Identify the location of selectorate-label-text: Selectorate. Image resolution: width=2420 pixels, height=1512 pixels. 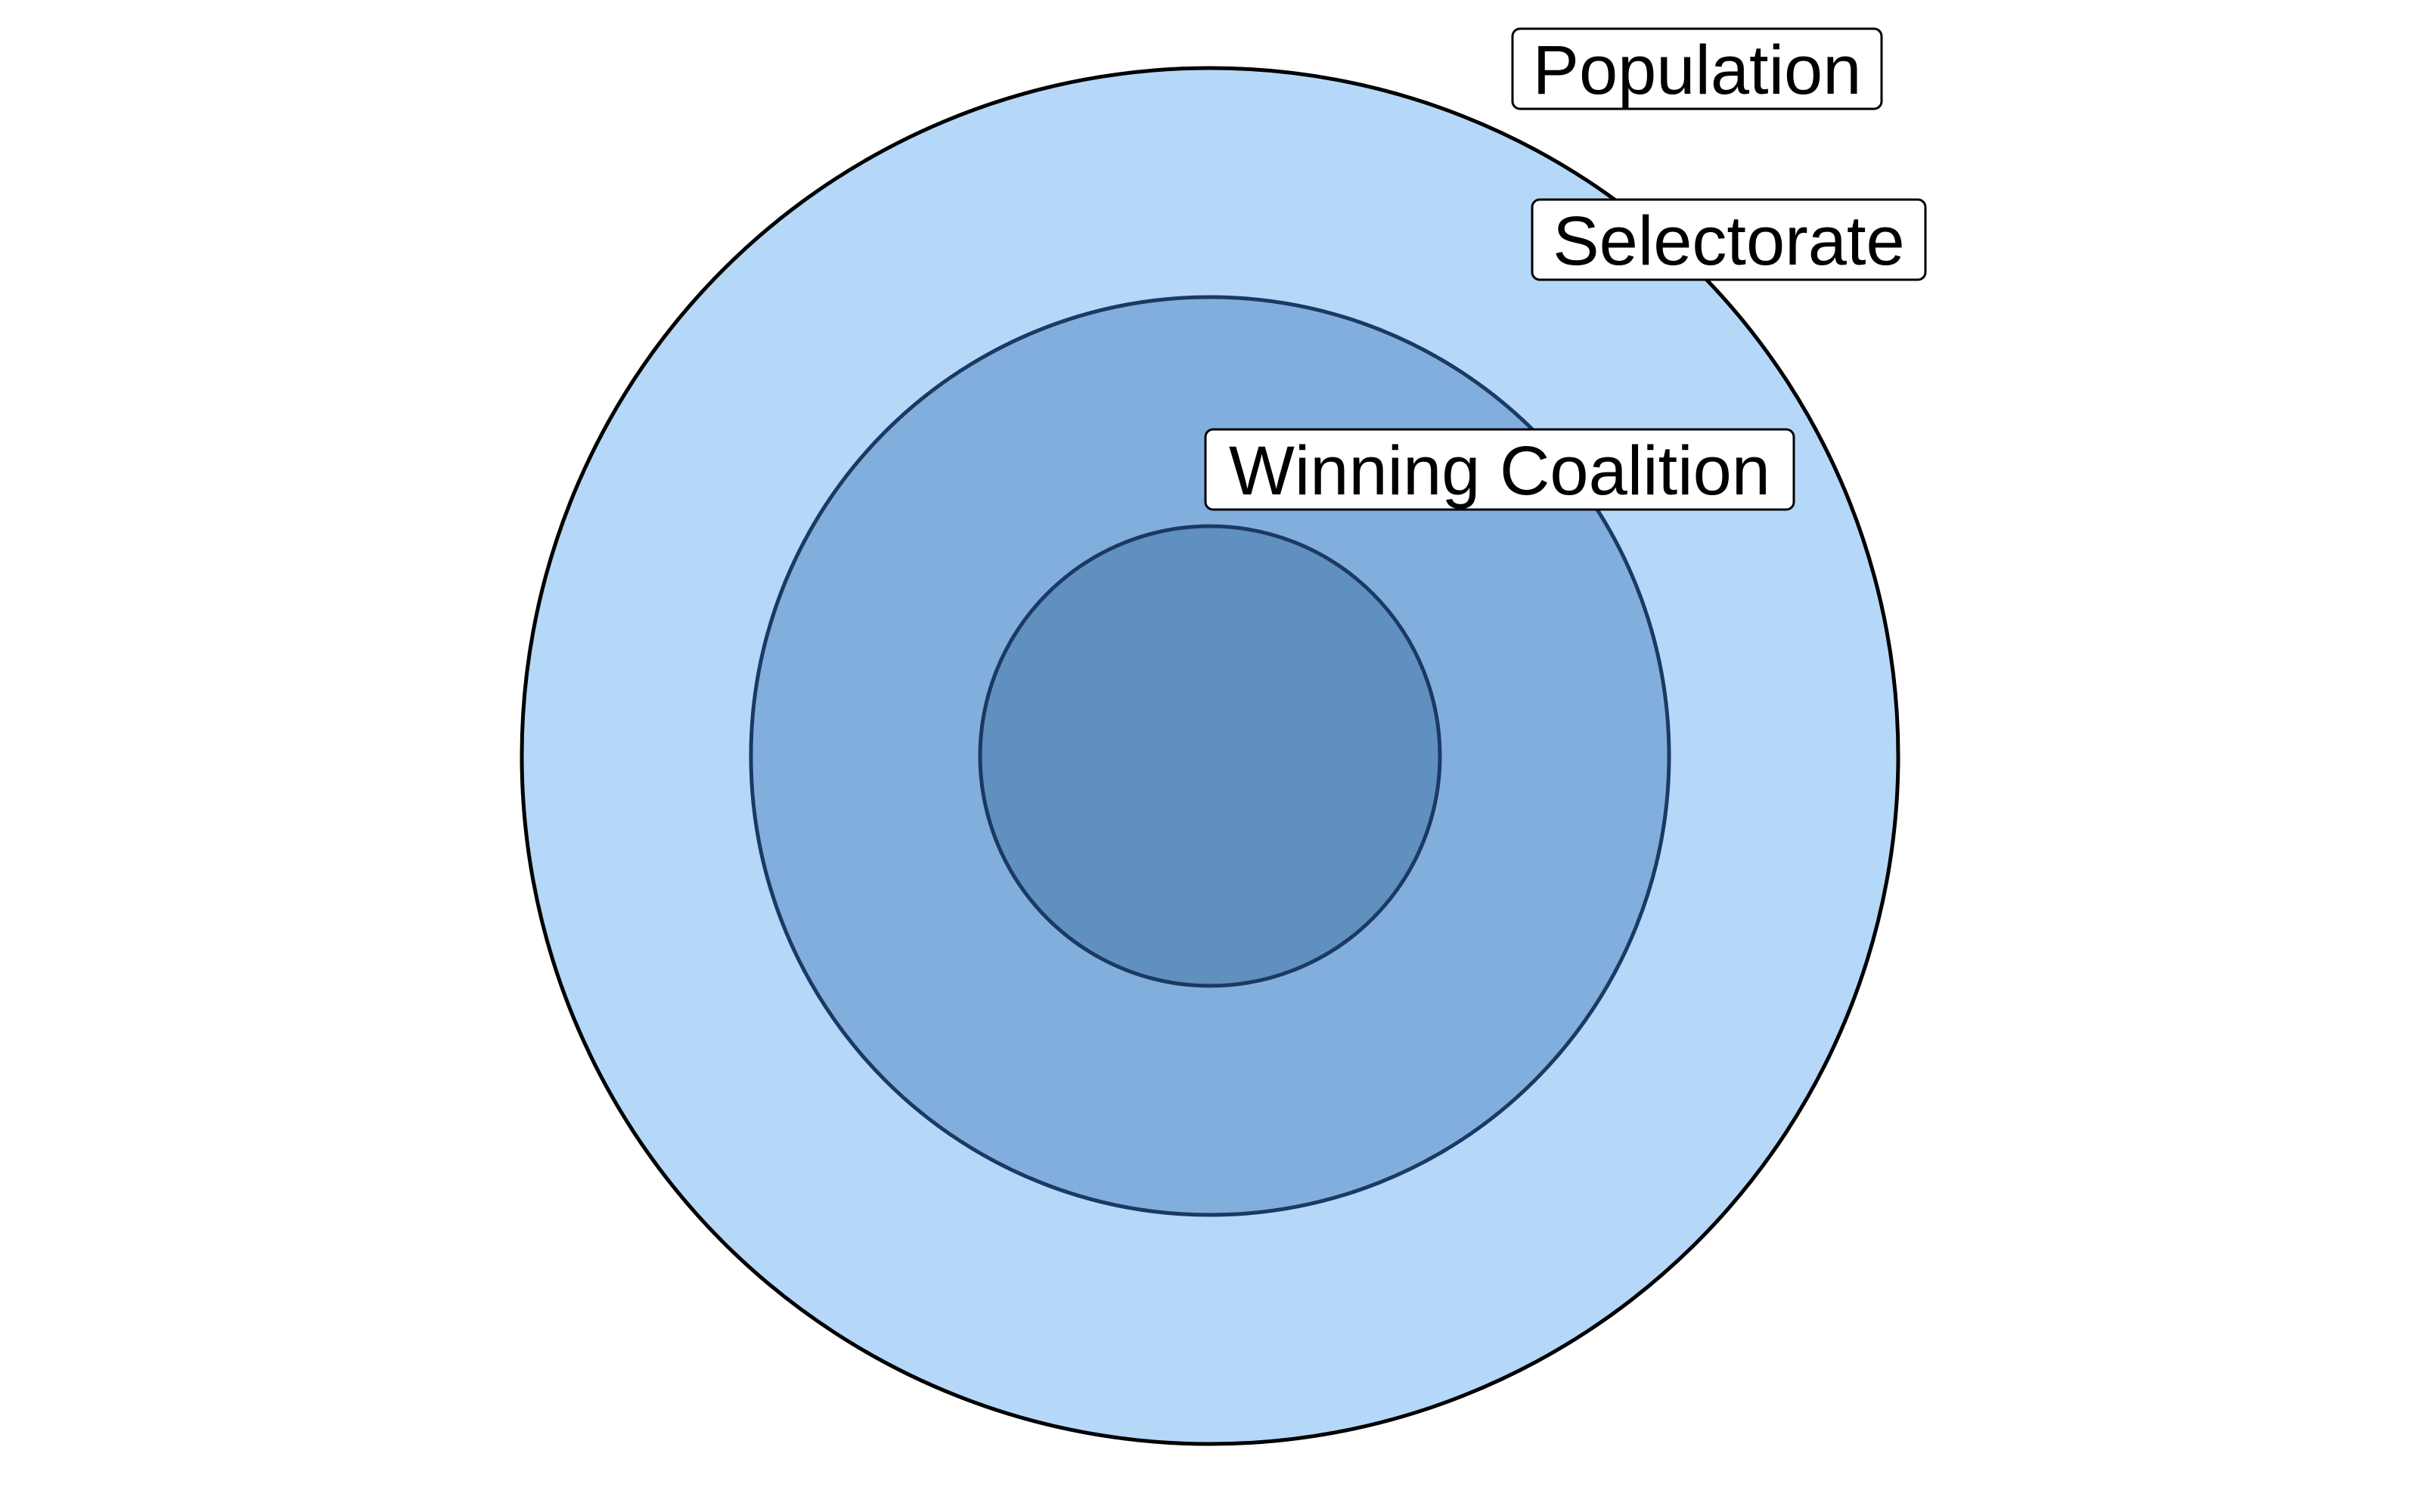
(1728, 241).